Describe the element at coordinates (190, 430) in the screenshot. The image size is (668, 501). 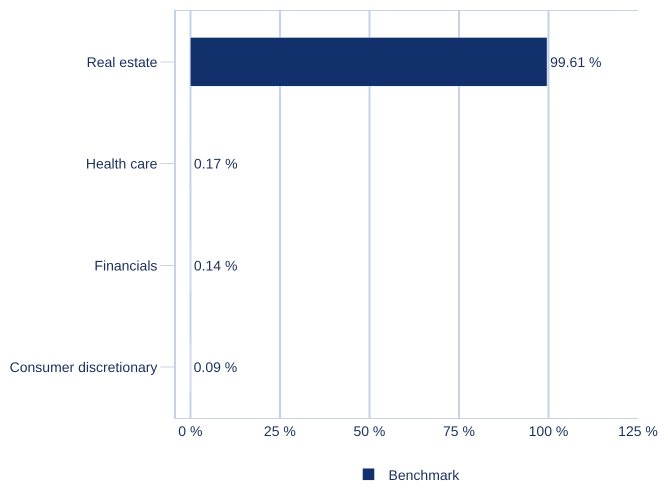
I see `x-tick-label: 0 %` at that location.